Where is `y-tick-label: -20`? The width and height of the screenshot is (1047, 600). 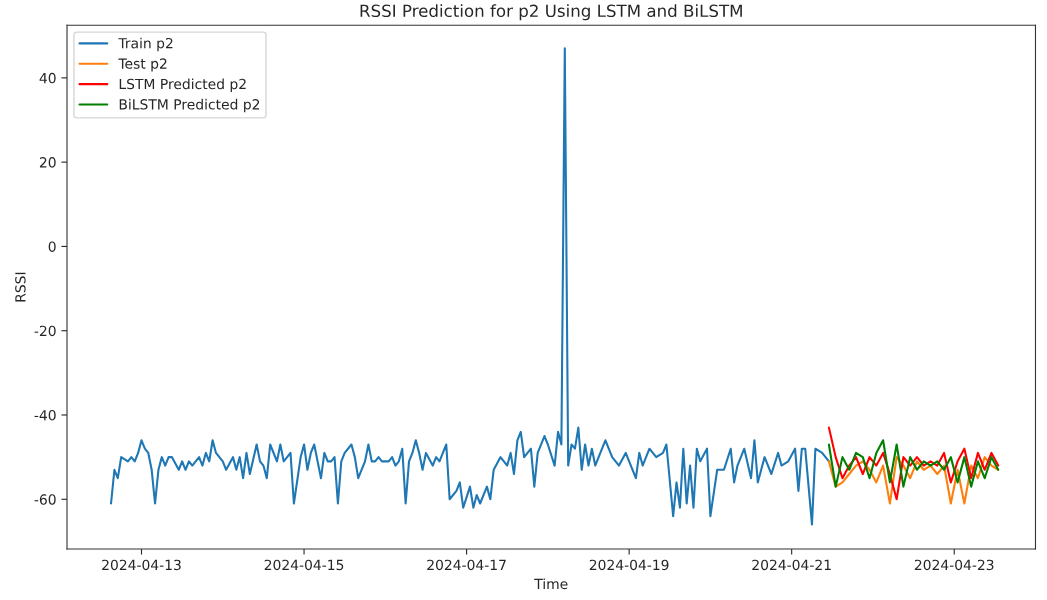
y-tick-label: -20 is located at coordinates (45, 331).